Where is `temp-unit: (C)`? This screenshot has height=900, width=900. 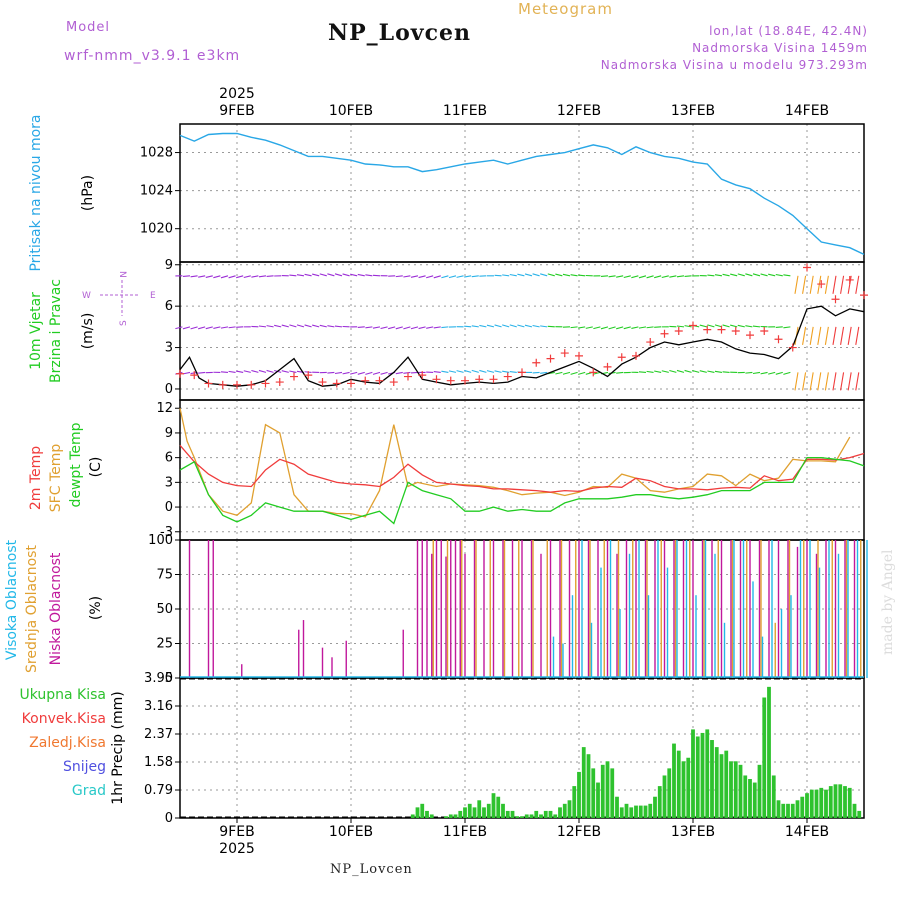 temp-unit: (C) is located at coordinates (96, 467).